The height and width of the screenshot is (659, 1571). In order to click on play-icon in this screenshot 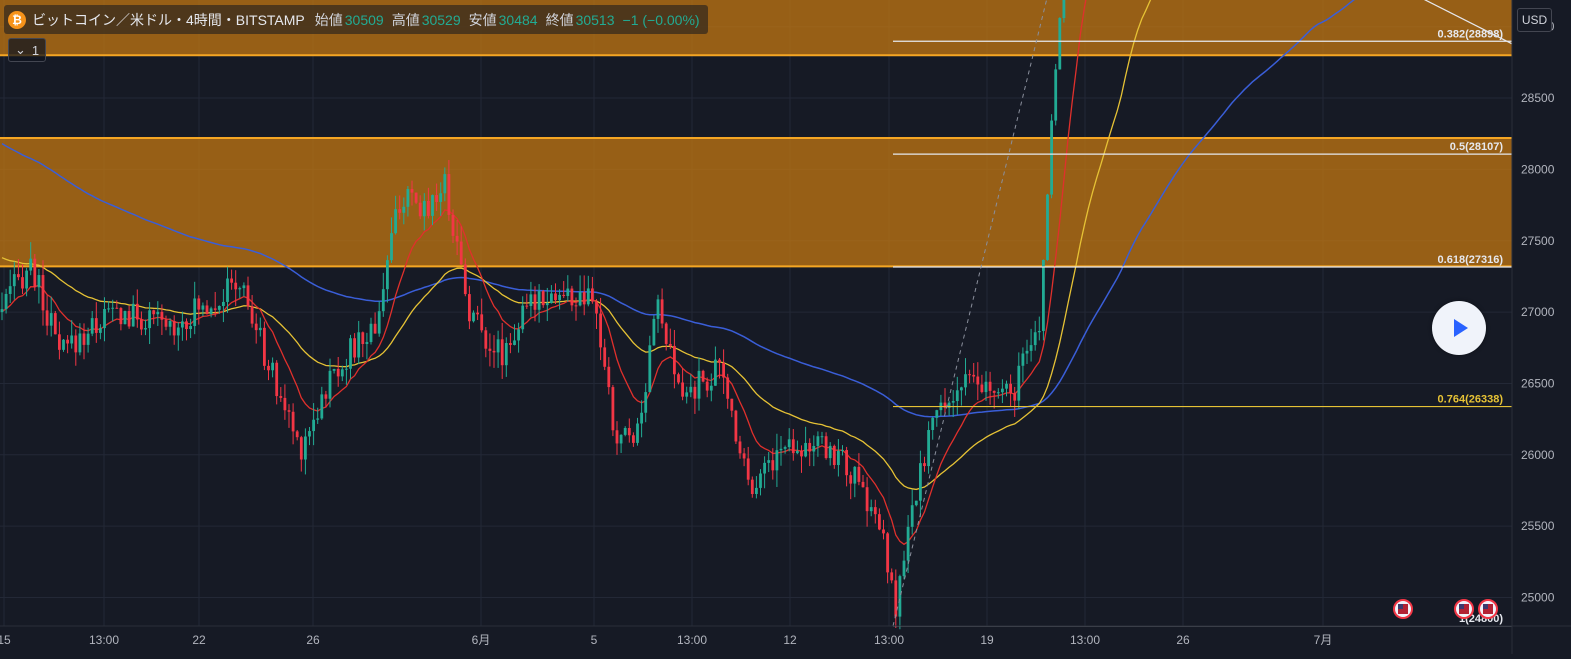, I will do `click(1461, 328)`.